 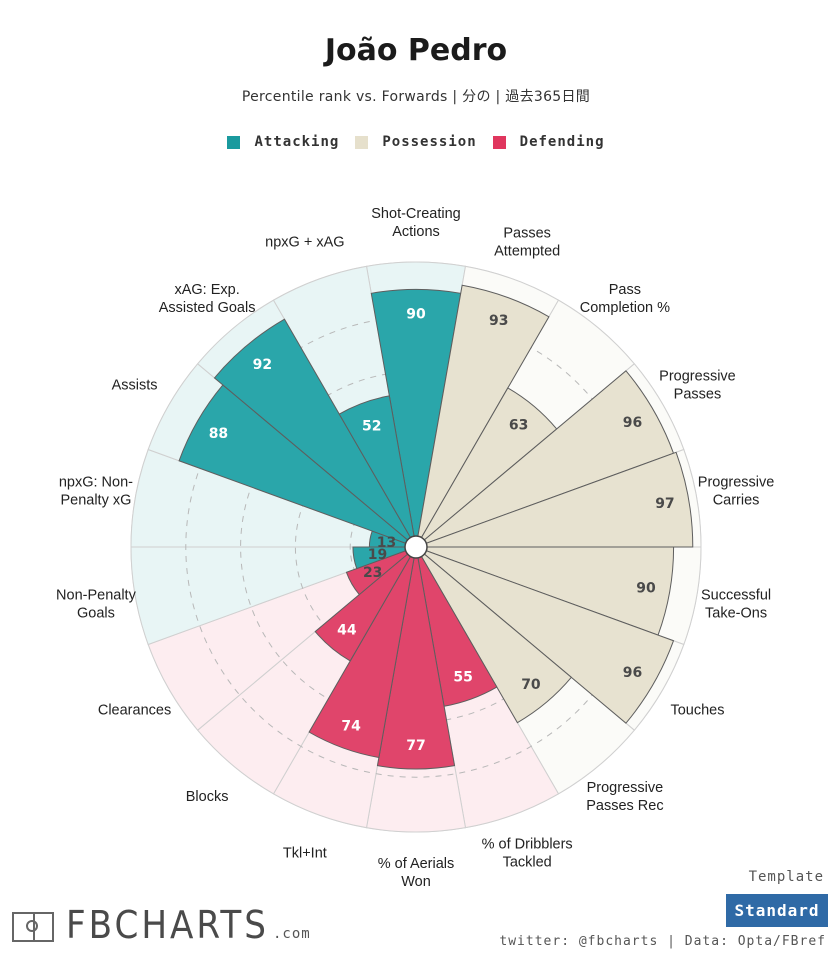 I want to click on metric-value-label: 70, so click(x=531, y=685).